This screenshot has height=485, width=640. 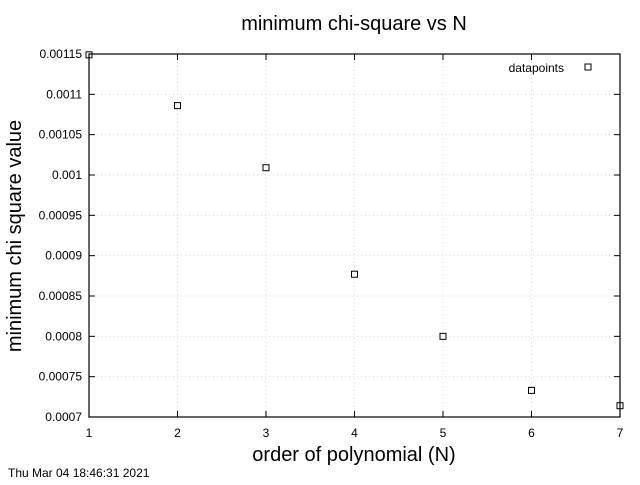 What do you see at coordinates (63, 336) in the screenshot?
I see `y-tick-label: 0.0008` at bounding box center [63, 336].